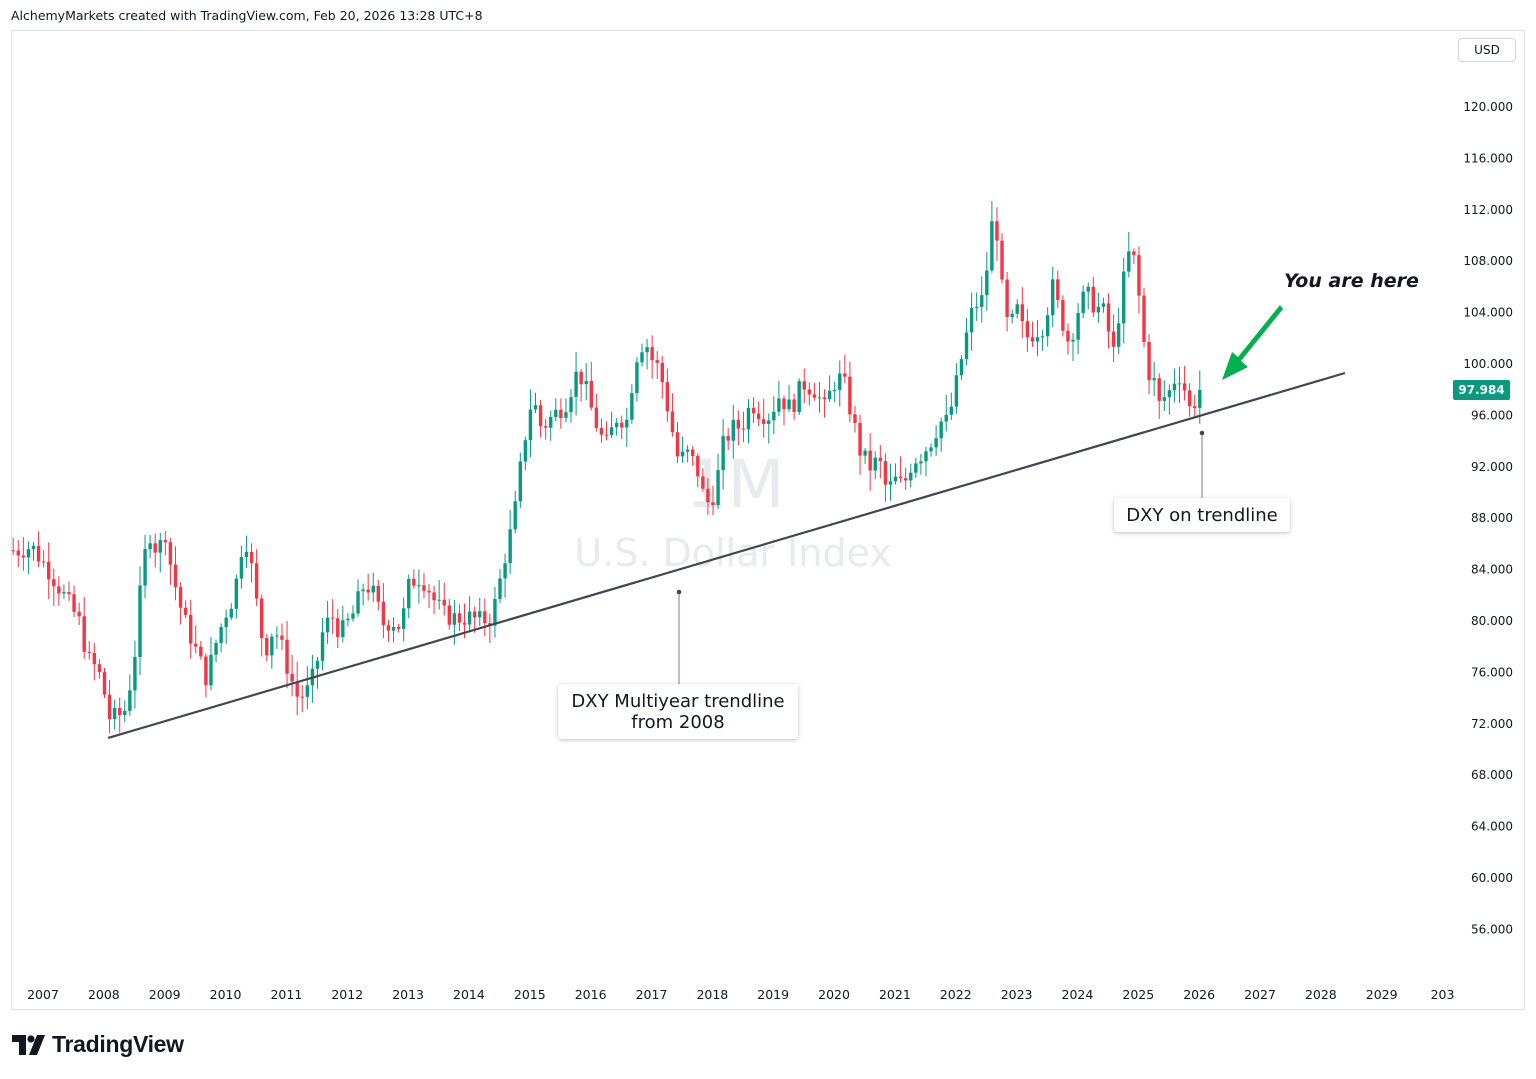 Image resolution: width=1536 pixels, height=1079 pixels. Describe the element at coordinates (895, 994) in the screenshot. I see `x-tick-label: 2021` at that location.